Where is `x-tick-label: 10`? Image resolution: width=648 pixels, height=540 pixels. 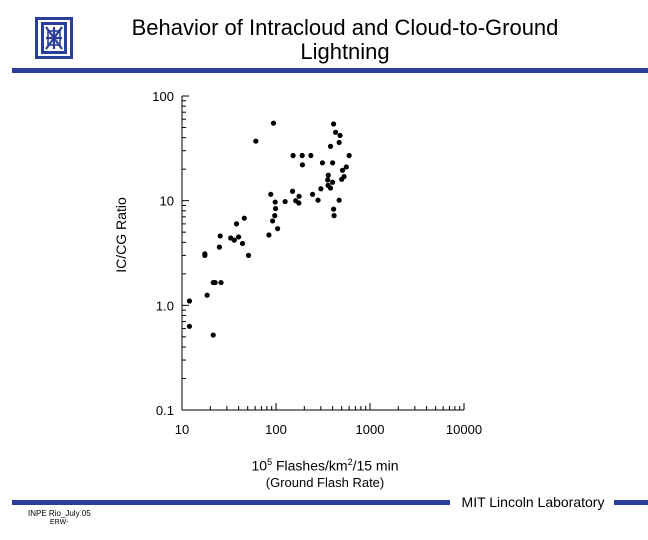 x-tick-label: 10 is located at coordinates (182, 429).